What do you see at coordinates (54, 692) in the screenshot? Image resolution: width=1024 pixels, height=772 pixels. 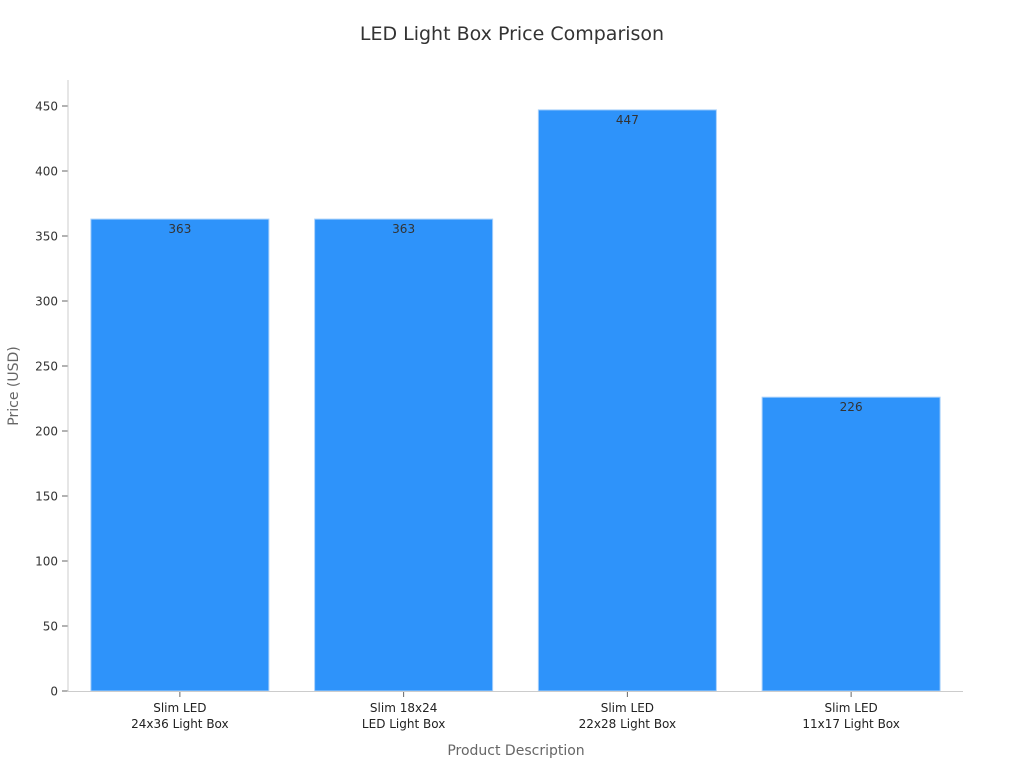 I see `y-tick-label: 0` at bounding box center [54, 692].